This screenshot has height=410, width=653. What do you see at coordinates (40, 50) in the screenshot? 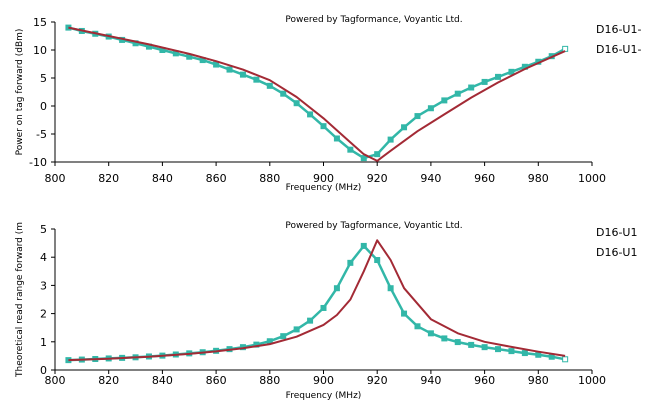
I see `y-tick-label: 10` at bounding box center [40, 50].